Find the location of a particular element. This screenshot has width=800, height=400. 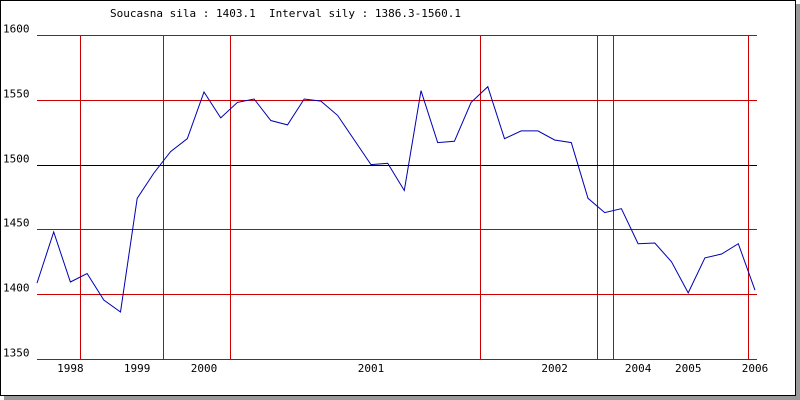

x-tick-label: 2006 is located at coordinates (755, 368).